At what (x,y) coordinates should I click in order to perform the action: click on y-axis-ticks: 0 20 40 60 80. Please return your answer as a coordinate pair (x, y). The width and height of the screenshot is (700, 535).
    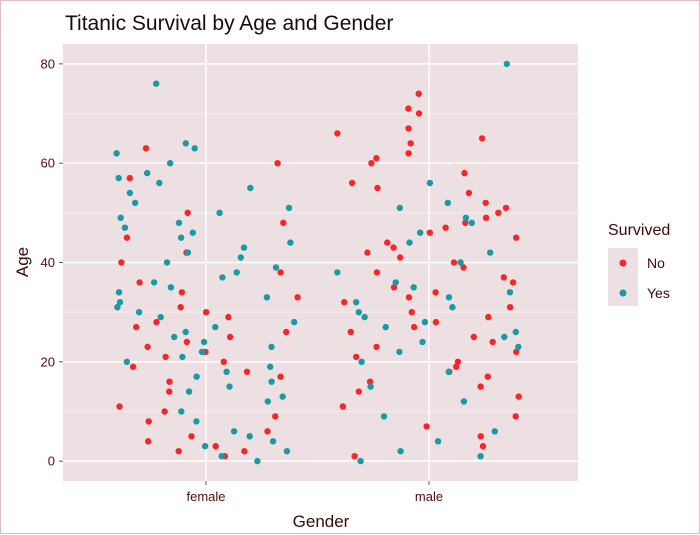
    Looking at the image, I should click on (52, 262).